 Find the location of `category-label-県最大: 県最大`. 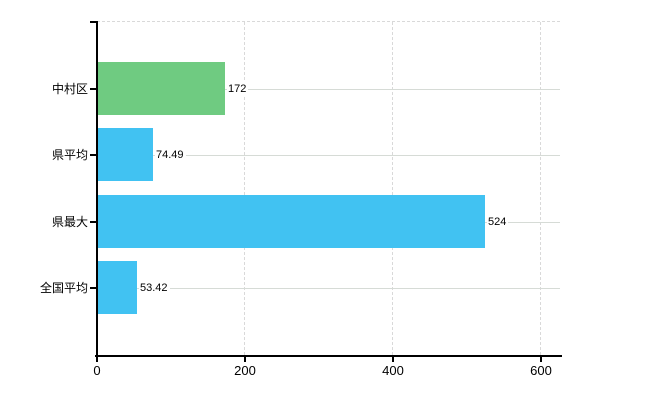

category-label-県最大: 県最大 is located at coordinates (69, 222).